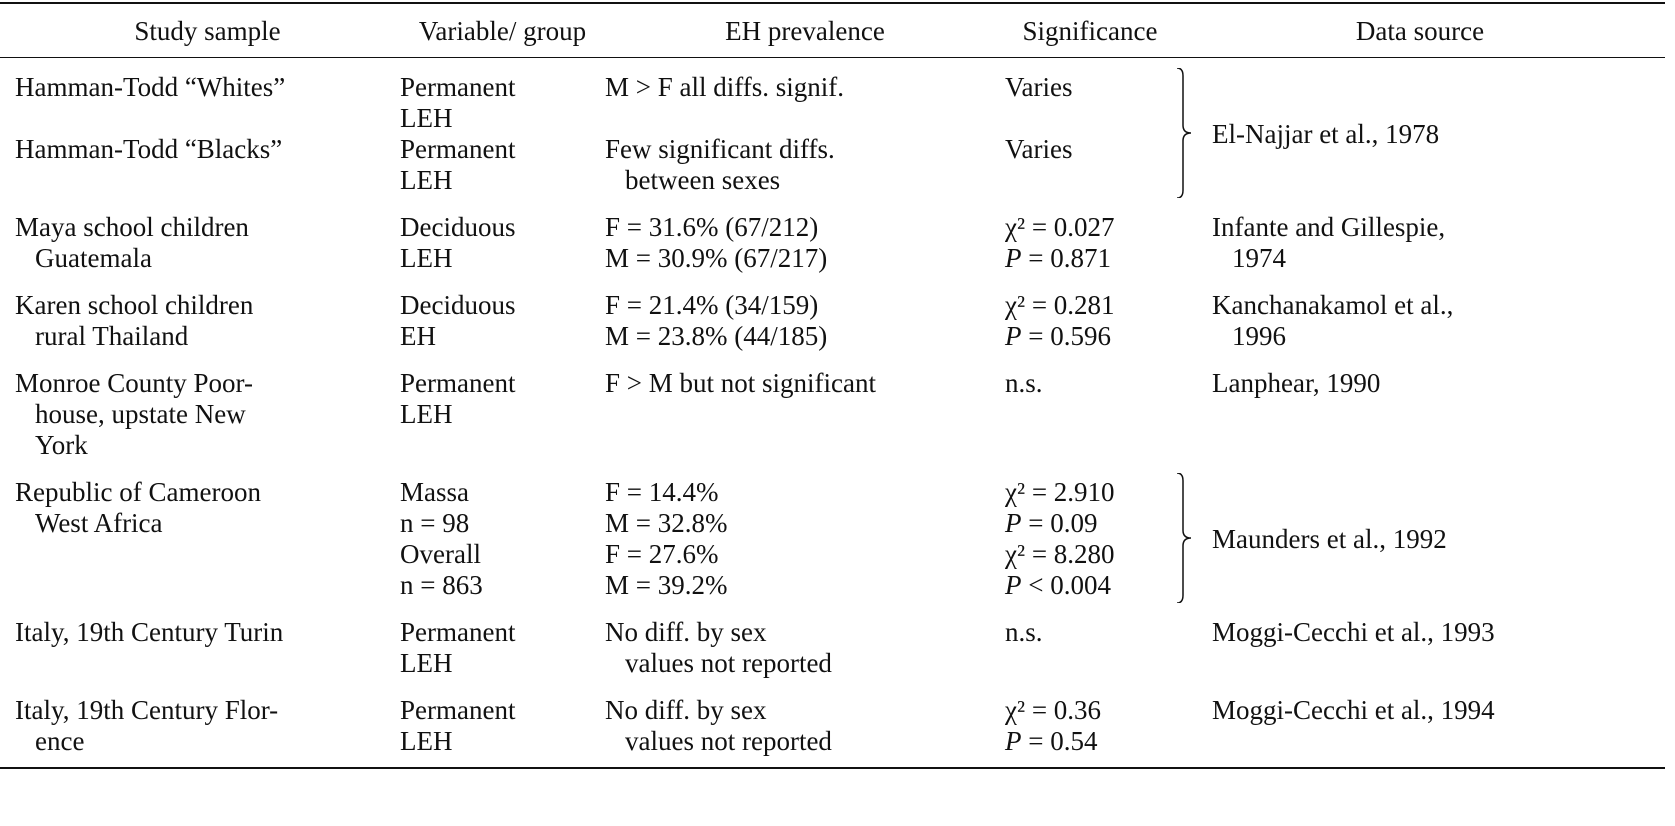 The image size is (1675, 826). What do you see at coordinates (1024, 632) in the screenshot?
I see `cell-line: n.s.` at bounding box center [1024, 632].